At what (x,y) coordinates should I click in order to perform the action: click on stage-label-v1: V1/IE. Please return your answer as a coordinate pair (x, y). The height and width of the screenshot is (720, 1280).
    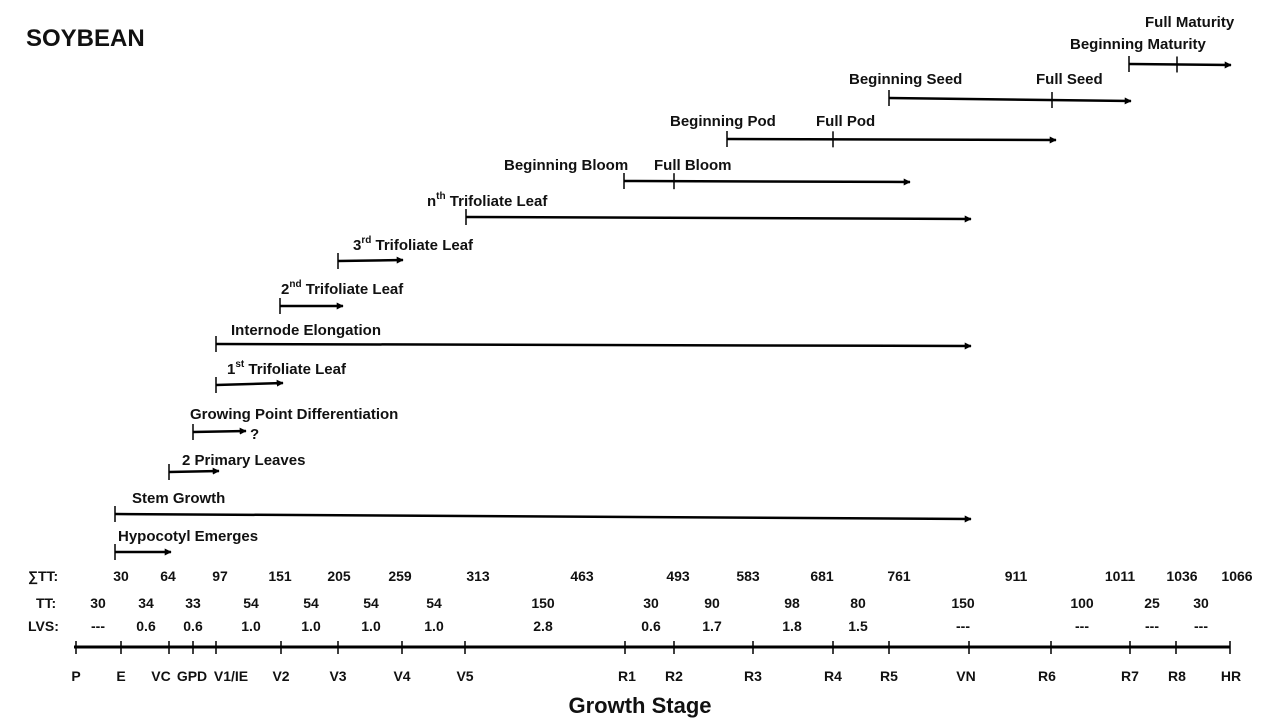
    Looking at the image, I should click on (231, 676).